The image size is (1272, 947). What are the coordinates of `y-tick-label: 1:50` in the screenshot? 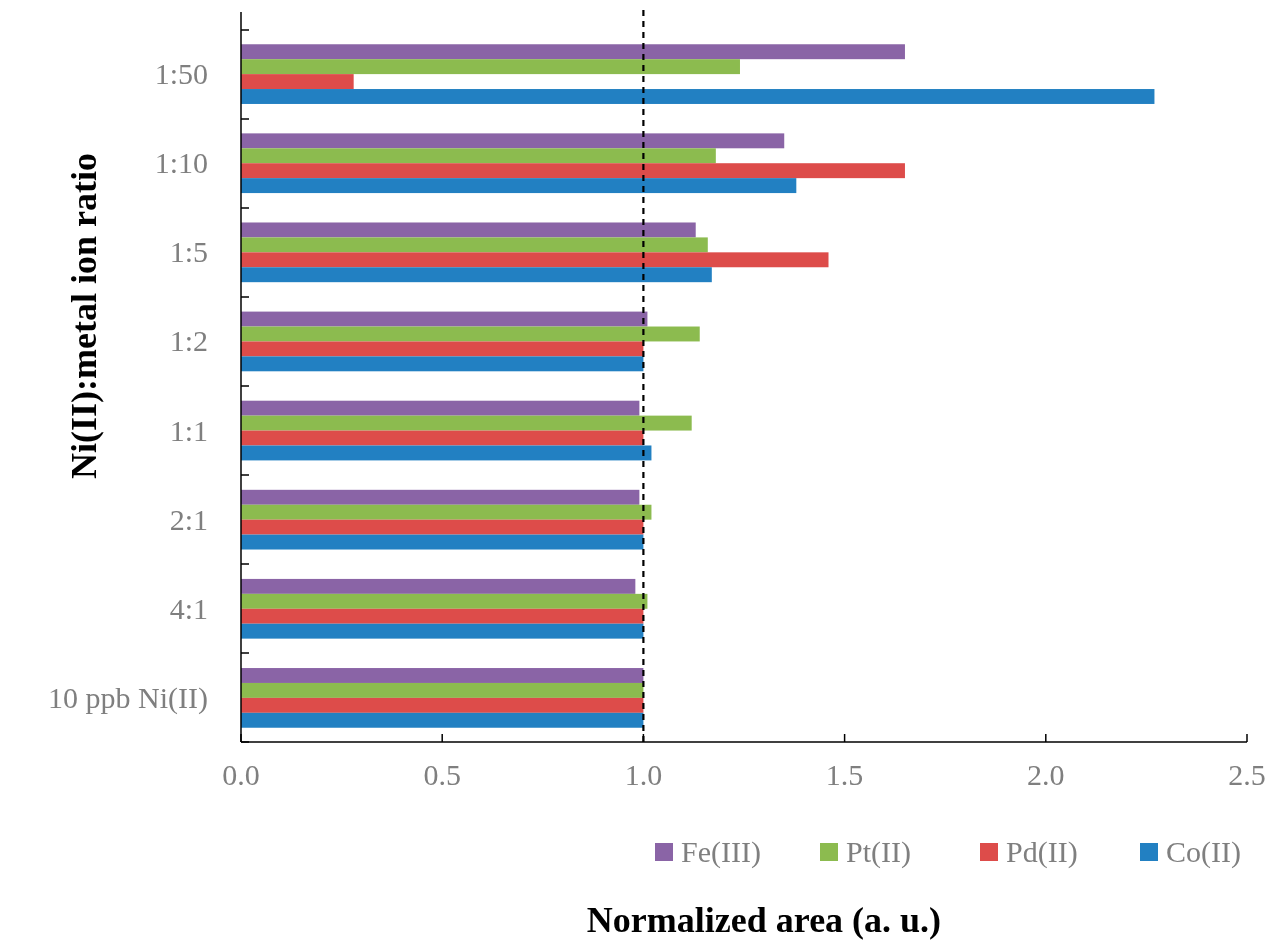 It's located at (181, 74).